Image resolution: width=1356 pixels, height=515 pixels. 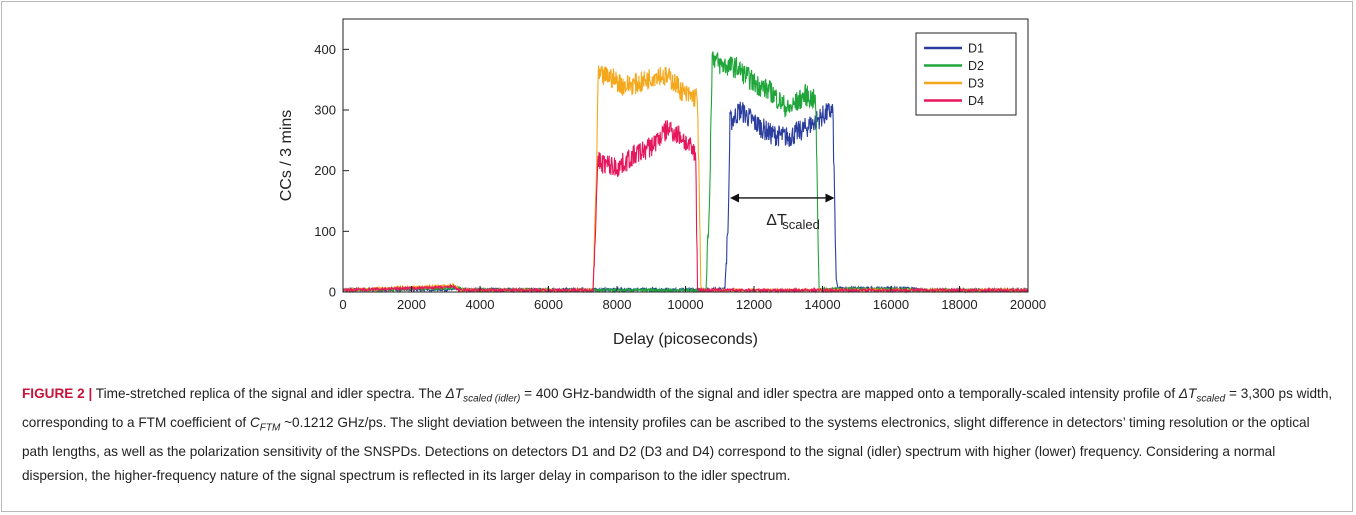 I want to click on x-tick-label: 16000, so click(x=891, y=304).